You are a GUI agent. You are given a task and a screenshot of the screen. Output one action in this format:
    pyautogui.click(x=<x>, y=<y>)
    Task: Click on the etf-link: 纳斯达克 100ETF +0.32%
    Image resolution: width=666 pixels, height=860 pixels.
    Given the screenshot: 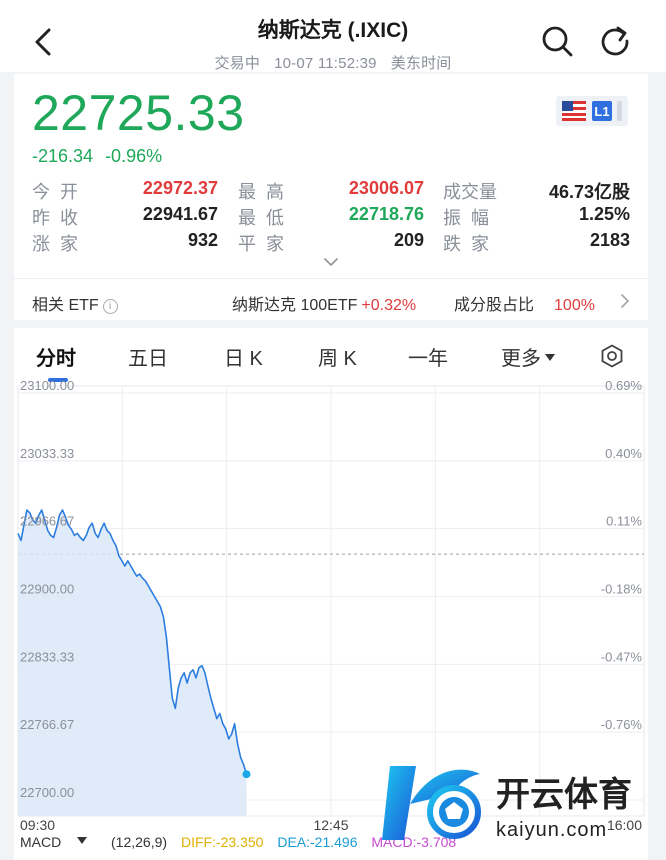 What is the action you would take?
    pyautogui.click(x=324, y=303)
    